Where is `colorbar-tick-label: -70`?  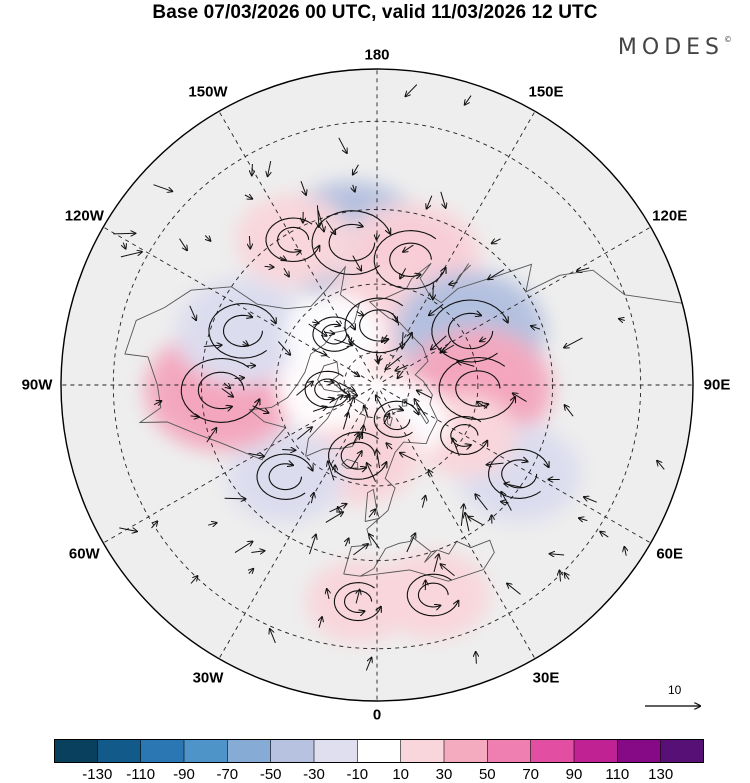
colorbar-tick-label: -70 is located at coordinates (227, 774).